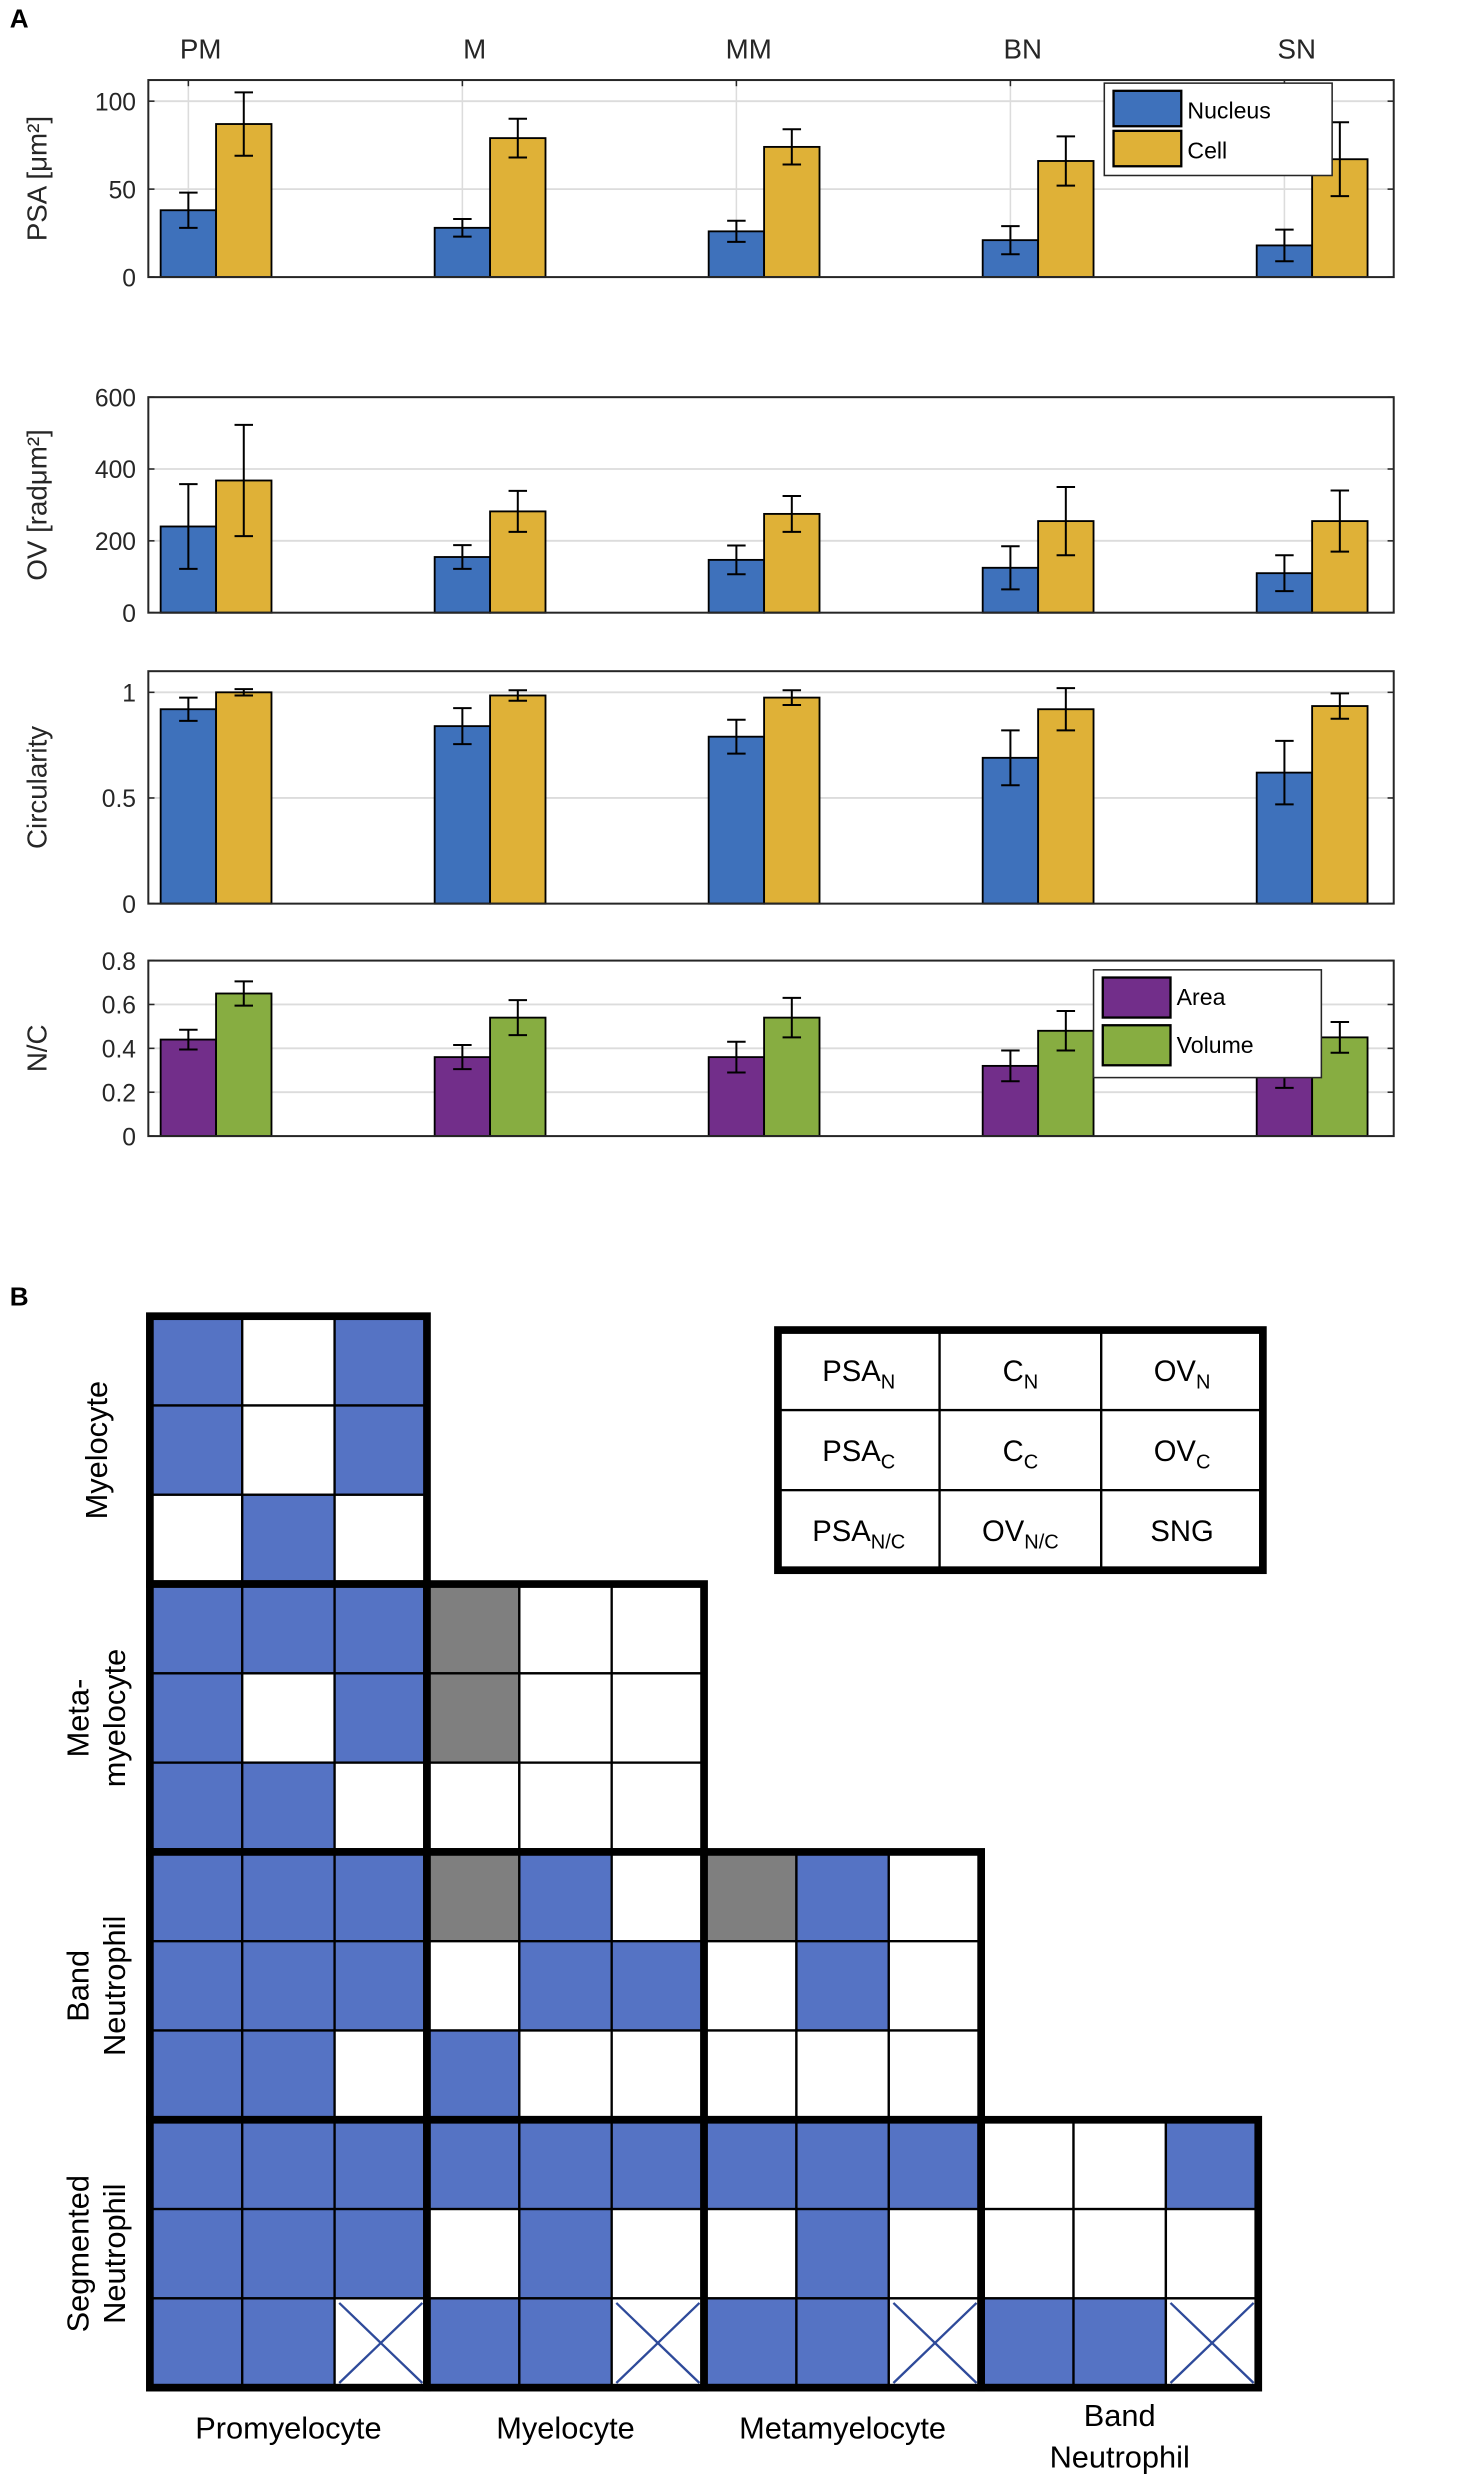  What do you see at coordinates (1203, 1383) in the screenshot?
I see `metric-subscript: N` at bounding box center [1203, 1383].